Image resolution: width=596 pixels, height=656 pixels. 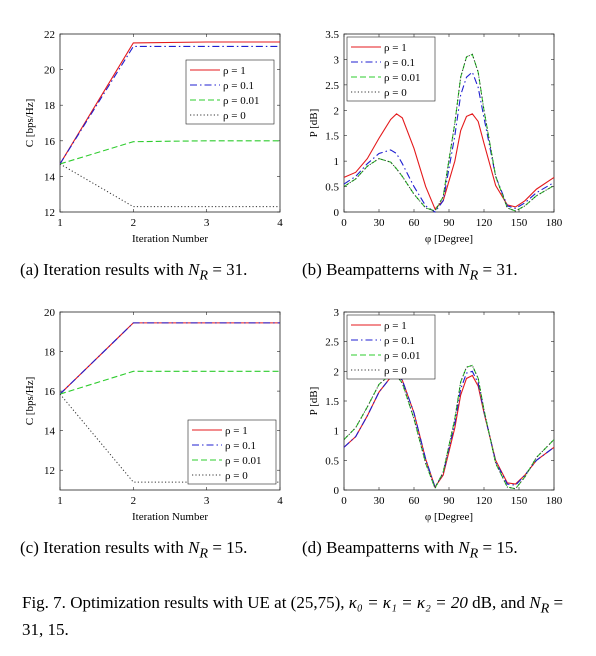 What do you see at coordinates (134, 272) in the screenshot?
I see `caption-a: (a) Iteration results with NR = 31.` at bounding box center [134, 272].